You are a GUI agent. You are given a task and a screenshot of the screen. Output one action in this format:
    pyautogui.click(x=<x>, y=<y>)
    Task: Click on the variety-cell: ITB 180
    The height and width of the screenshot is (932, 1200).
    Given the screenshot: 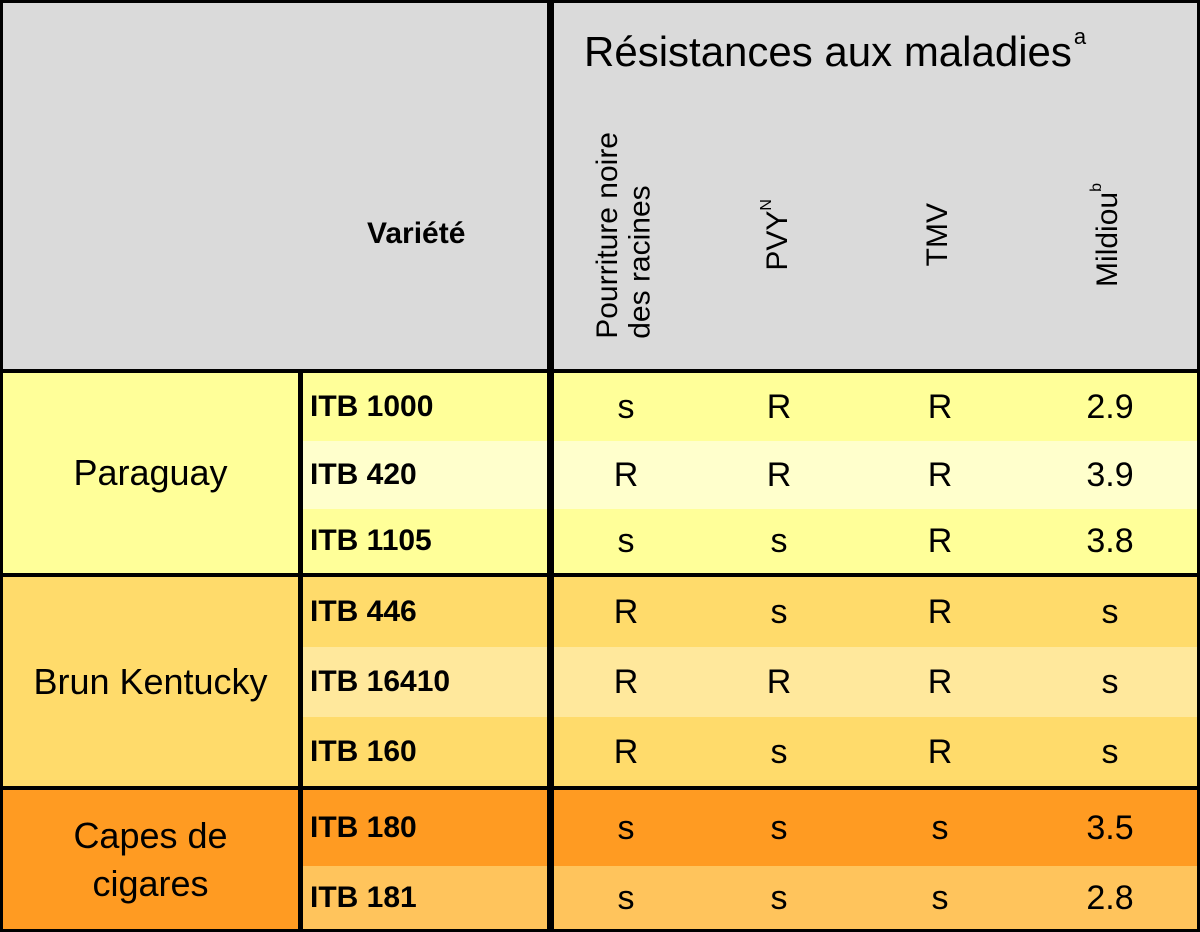 What is the action you would take?
    pyautogui.click(x=425, y=828)
    